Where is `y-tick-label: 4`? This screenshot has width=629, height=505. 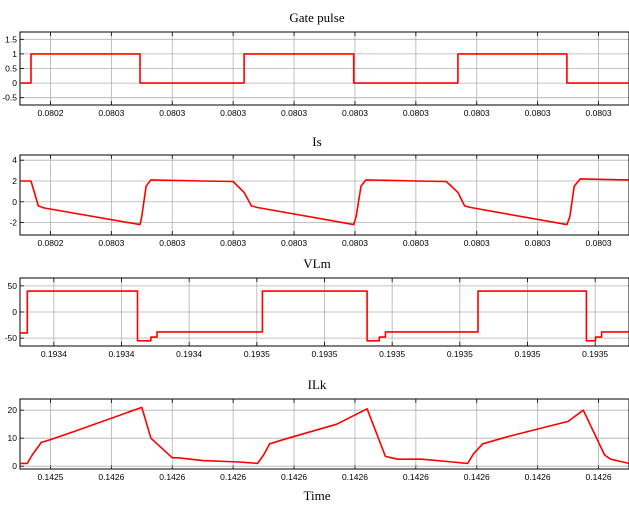 y-tick-label: 4 is located at coordinates (14, 160).